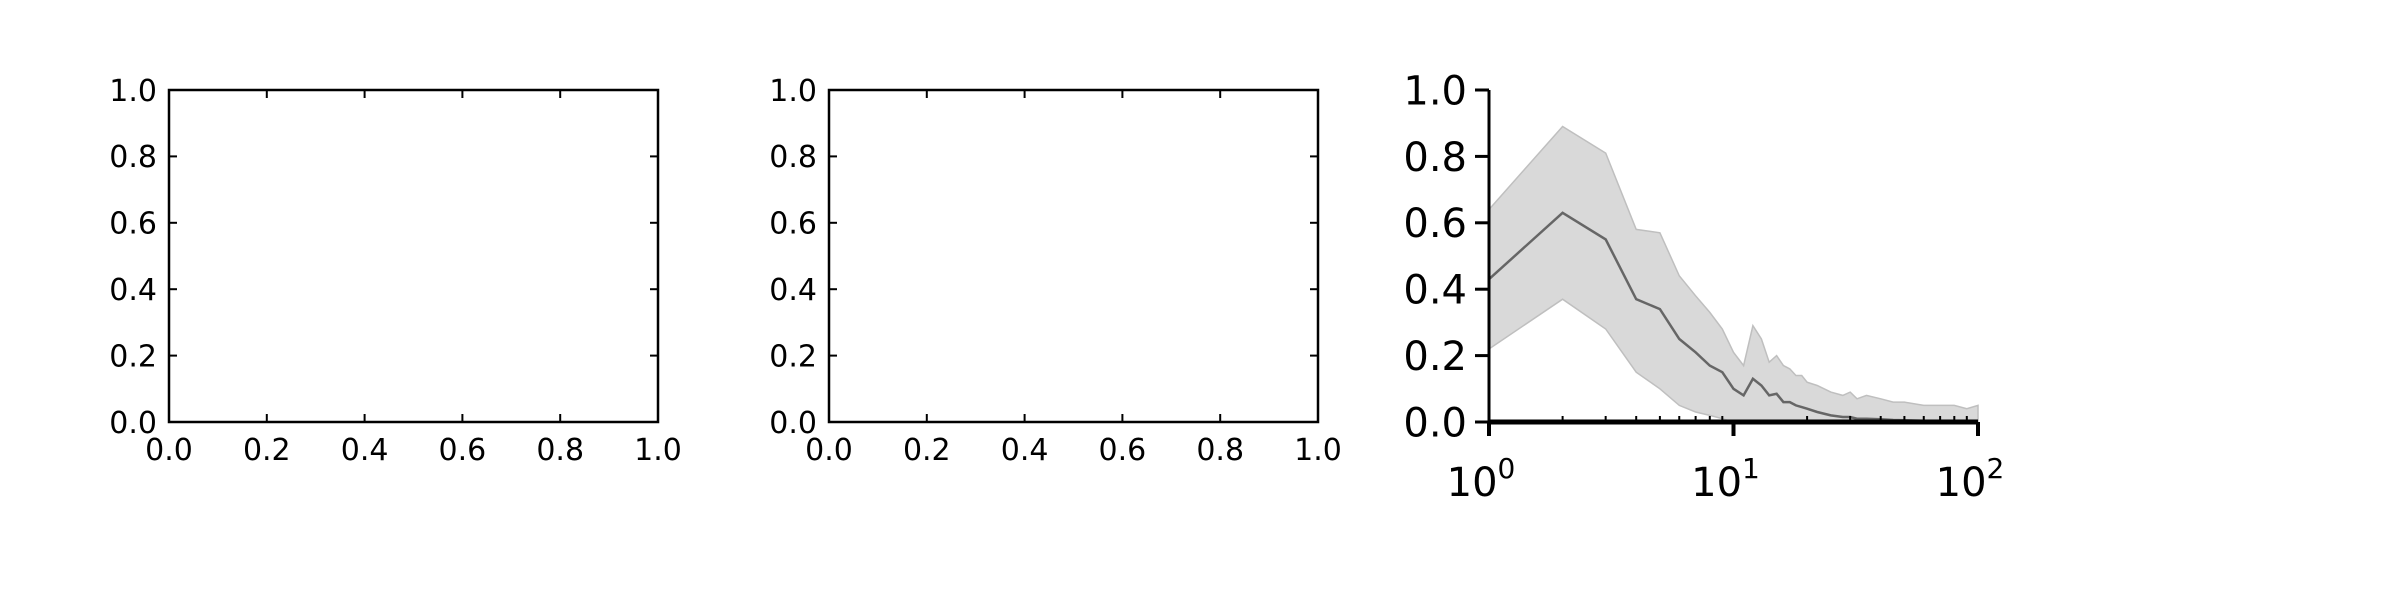 The width and height of the screenshot is (2400, 600). I want to click on x-tick-label: 10², so click(1970, 479).